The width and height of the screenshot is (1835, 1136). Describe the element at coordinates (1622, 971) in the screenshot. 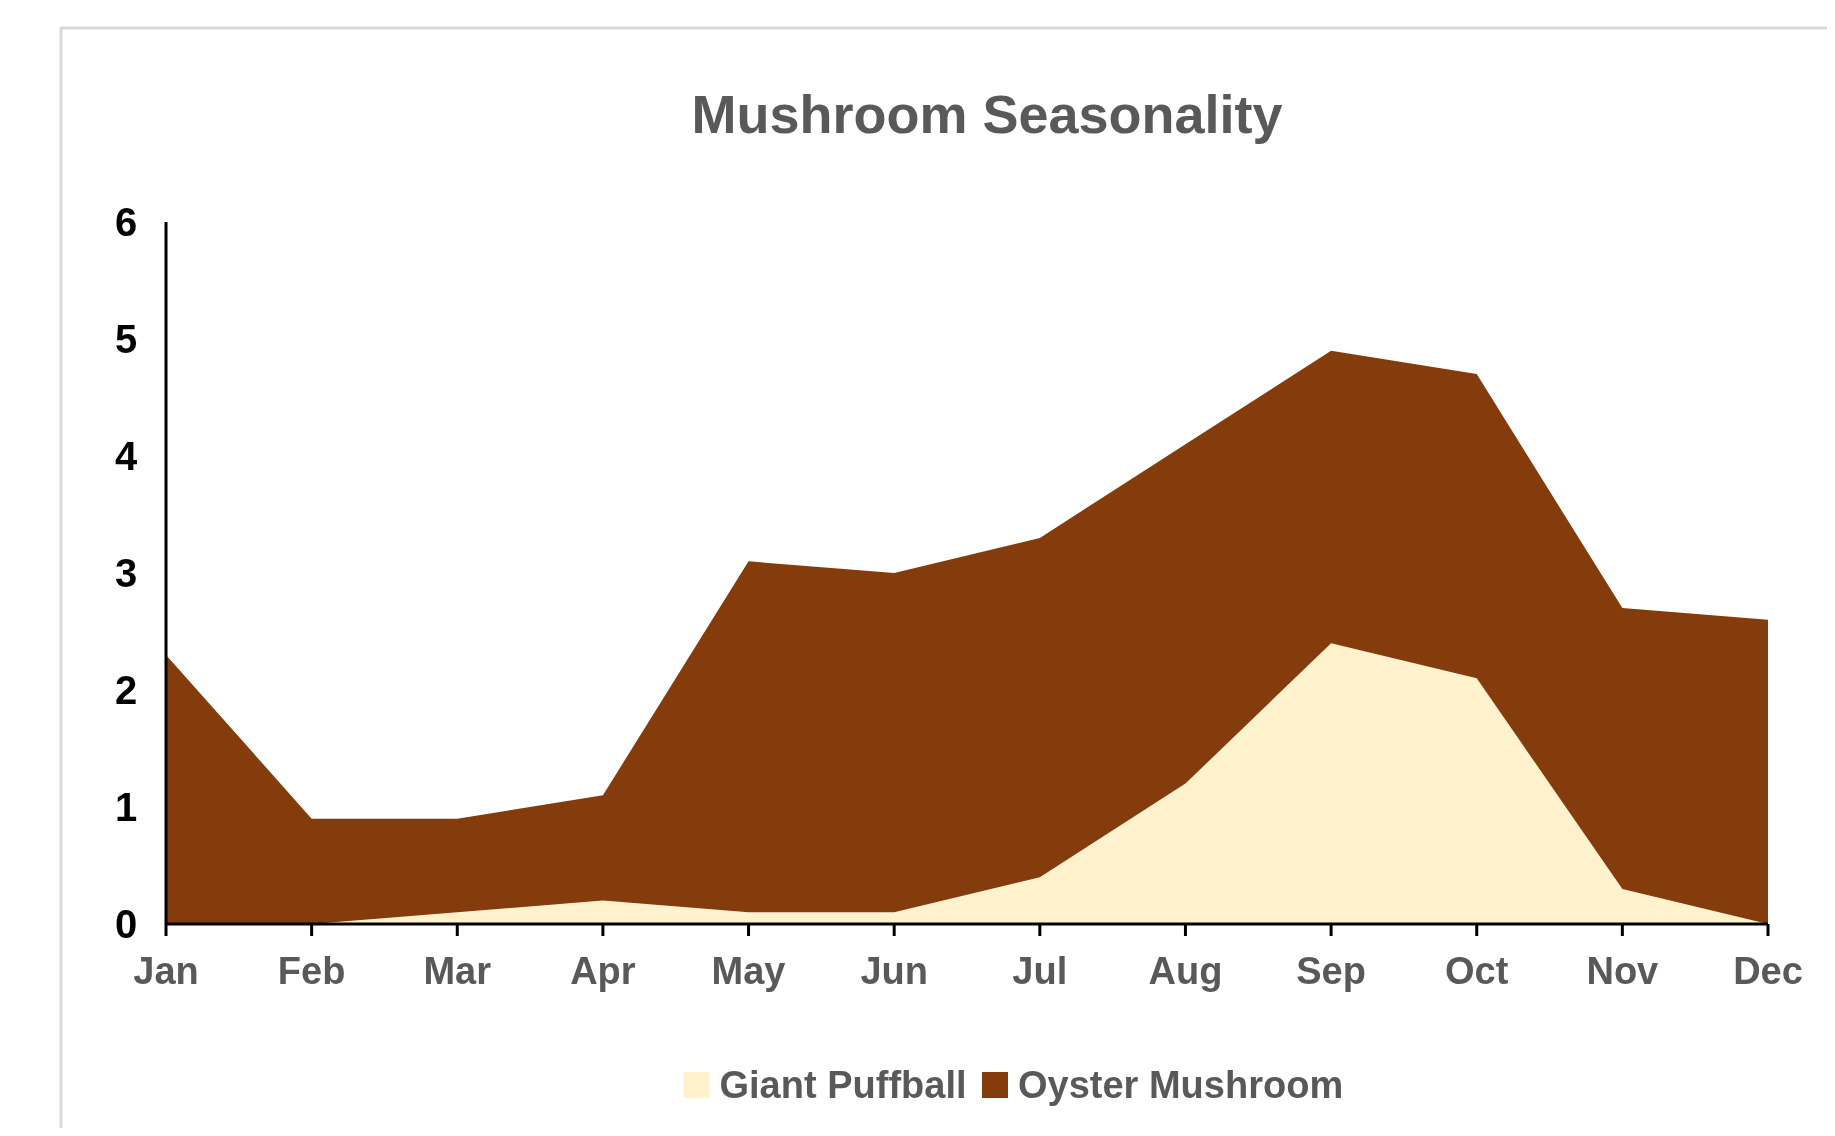

I see `x-tick-label: Nov` at that location.